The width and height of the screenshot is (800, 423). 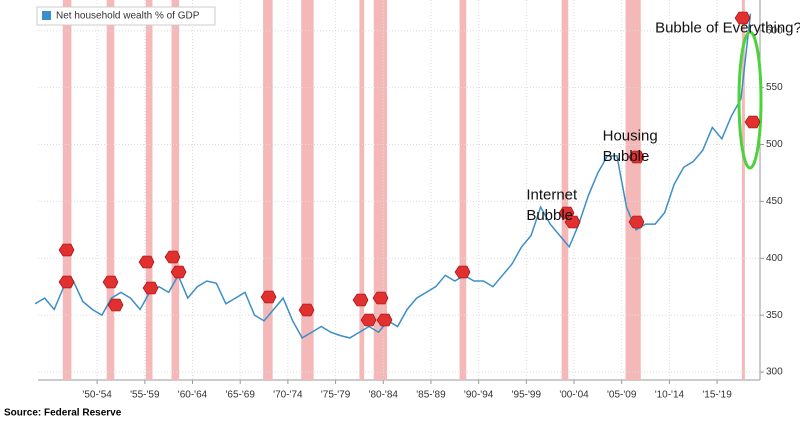 I want to click on y-tick-label: 300, so click(x=774, y=372).